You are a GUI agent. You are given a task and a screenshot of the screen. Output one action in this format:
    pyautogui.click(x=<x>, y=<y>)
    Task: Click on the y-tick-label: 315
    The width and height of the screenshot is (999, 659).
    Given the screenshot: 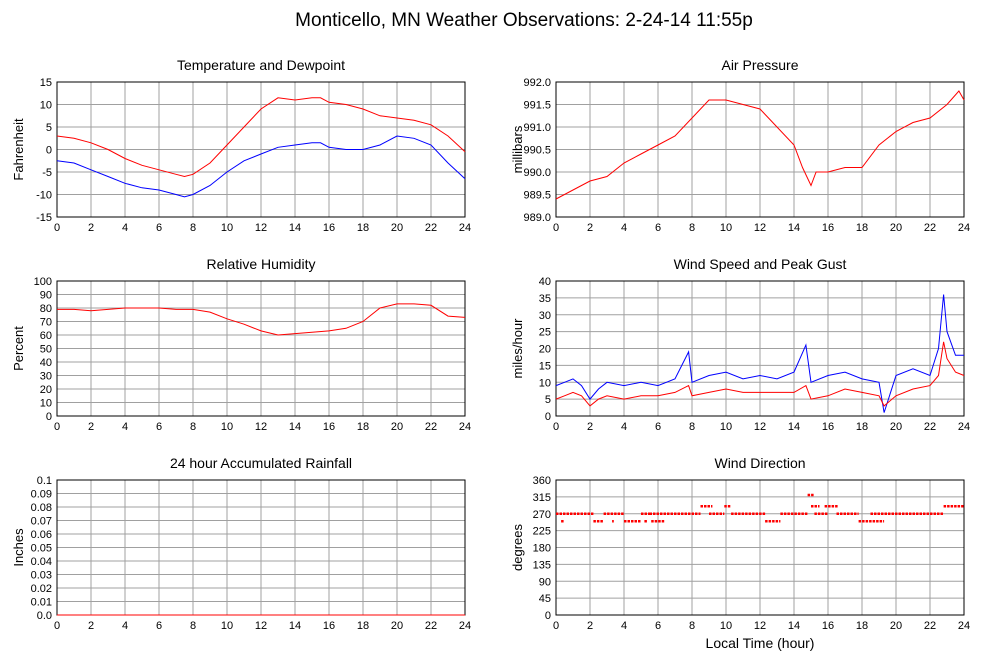 What is the action you would take?
    pyautogui.click(x=542, y=498)
    